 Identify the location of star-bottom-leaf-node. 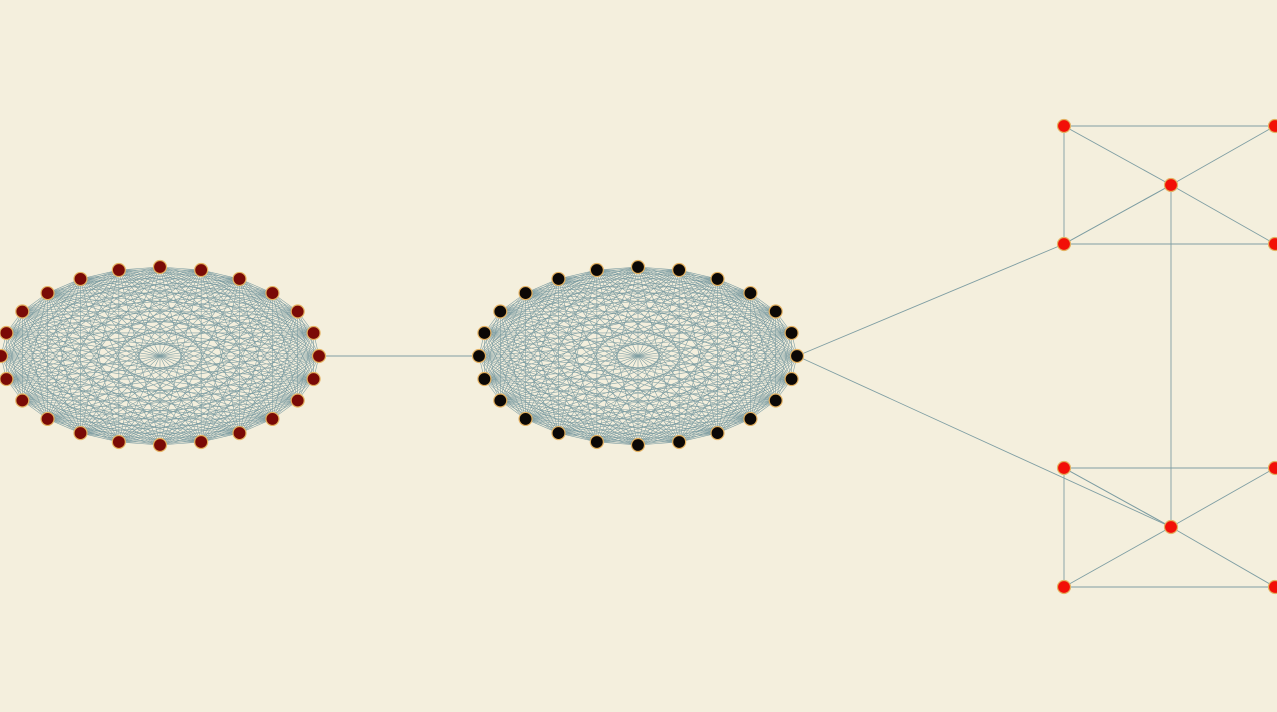
(1272, 587).